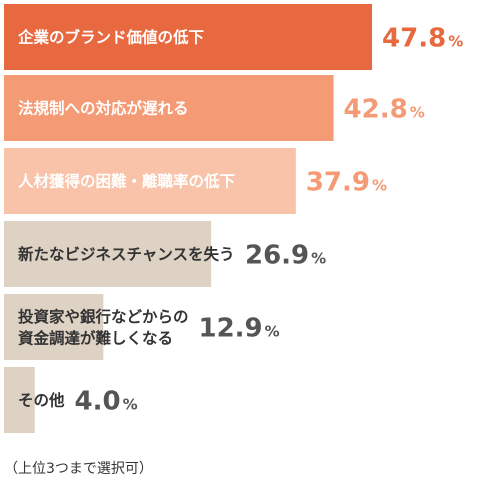 This screenshot has height=492, width=477. Describe the element at coordinates (103, 108) in the screenshot. I see `category-label: 法規制への対応が遅れる` at that location.